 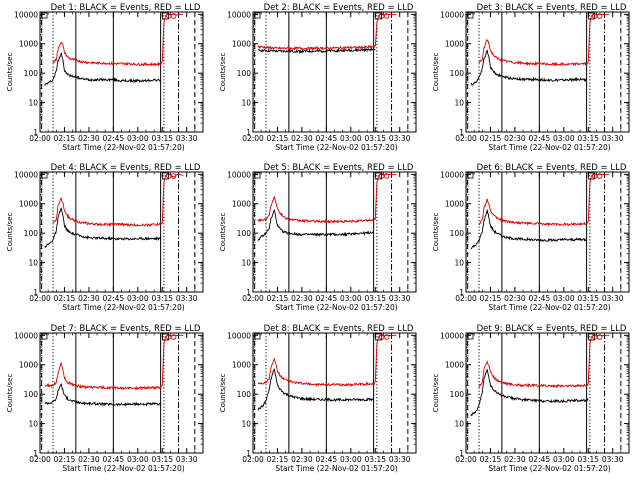 What do you see at coordinates (339, 168) in the screenshot?
I see `panel-title: Det 5: BLACK = Events, RED = LLD` at bounding box center [339, 168].